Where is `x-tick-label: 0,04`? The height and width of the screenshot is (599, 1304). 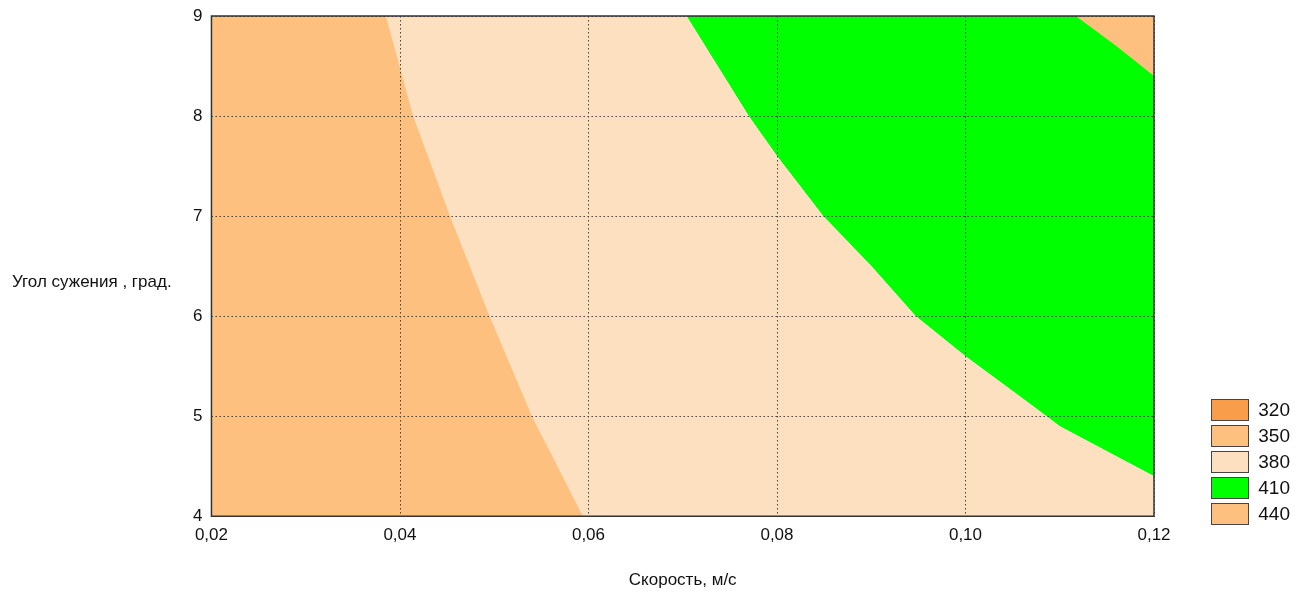
x-tick-label: 0,04 is located at coordinates (400, 535).